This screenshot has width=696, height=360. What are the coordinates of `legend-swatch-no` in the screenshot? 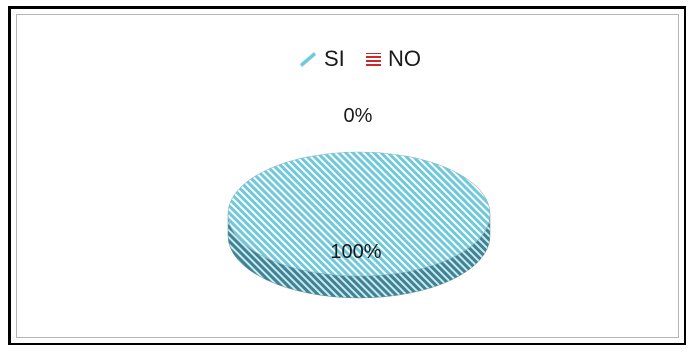 It's located at (373, 60).